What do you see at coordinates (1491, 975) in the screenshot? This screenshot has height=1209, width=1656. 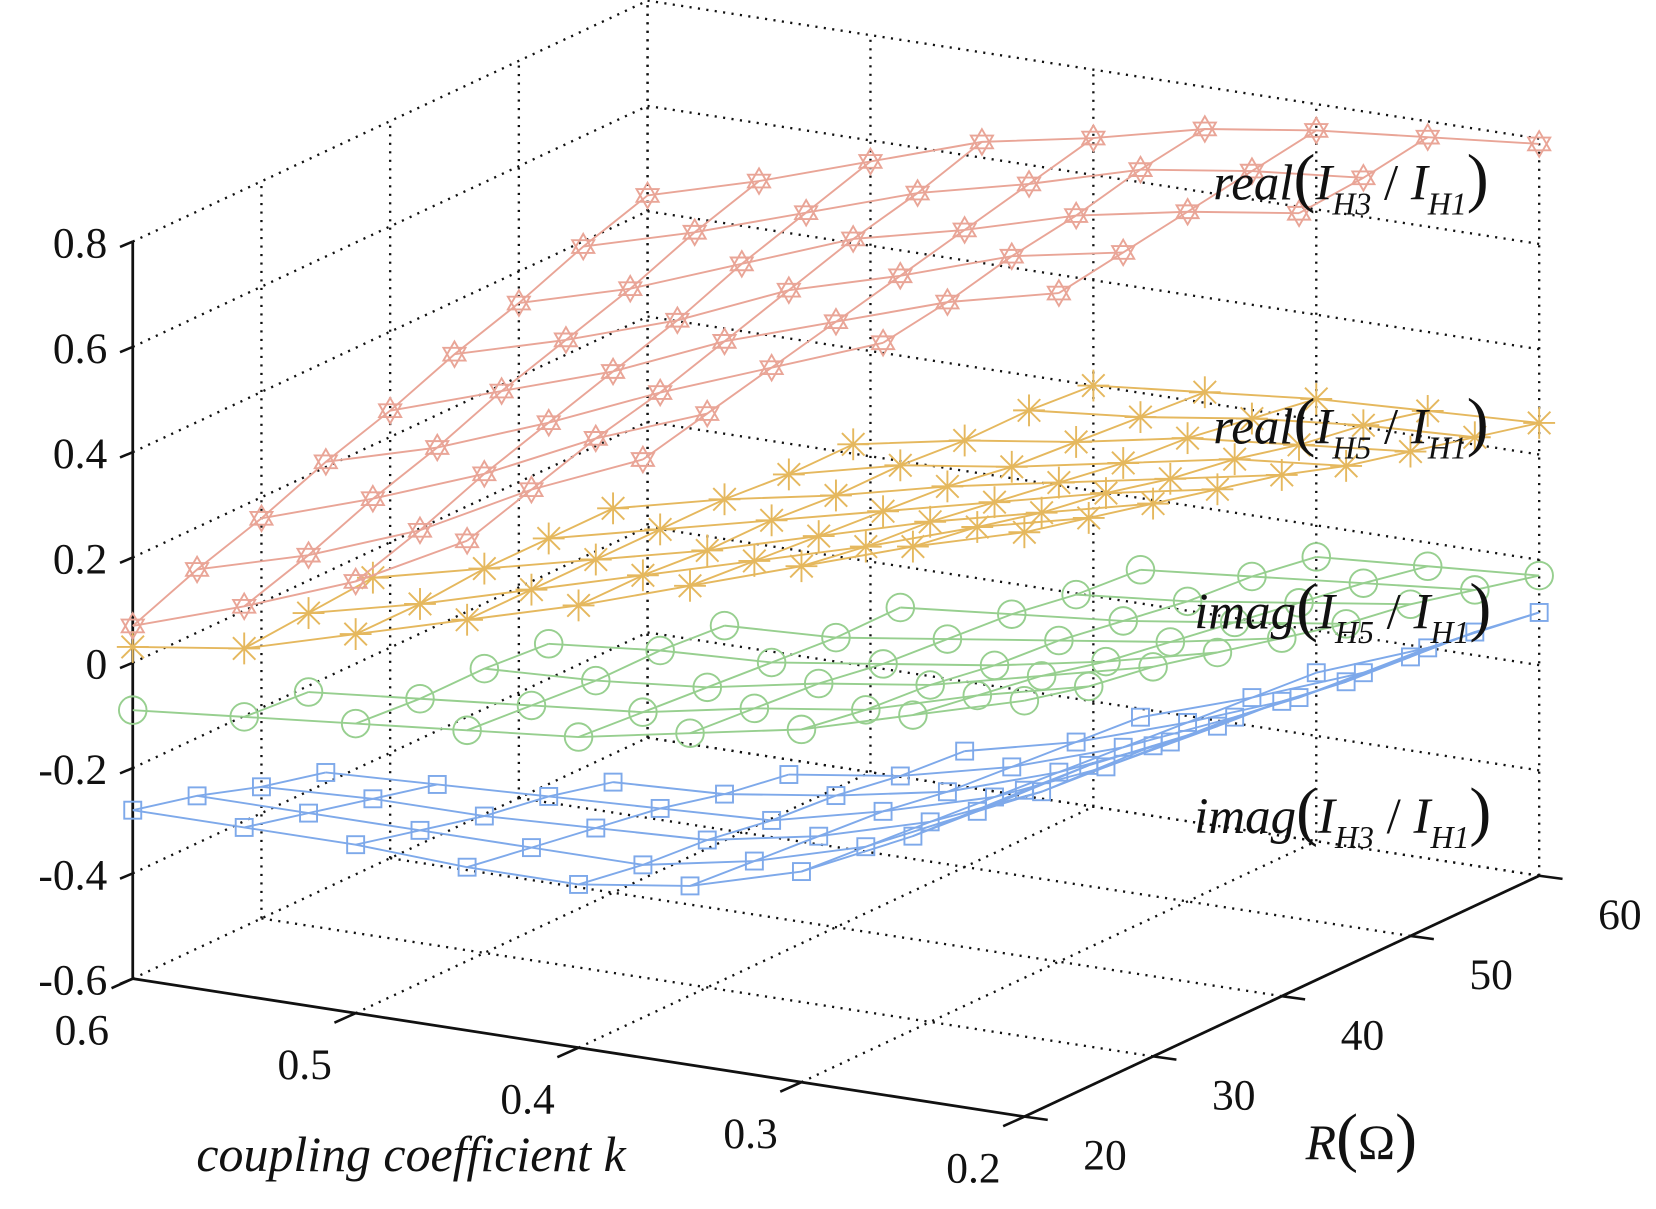 I see `r-tick-label: 50` at bounding box center [1491, 975].